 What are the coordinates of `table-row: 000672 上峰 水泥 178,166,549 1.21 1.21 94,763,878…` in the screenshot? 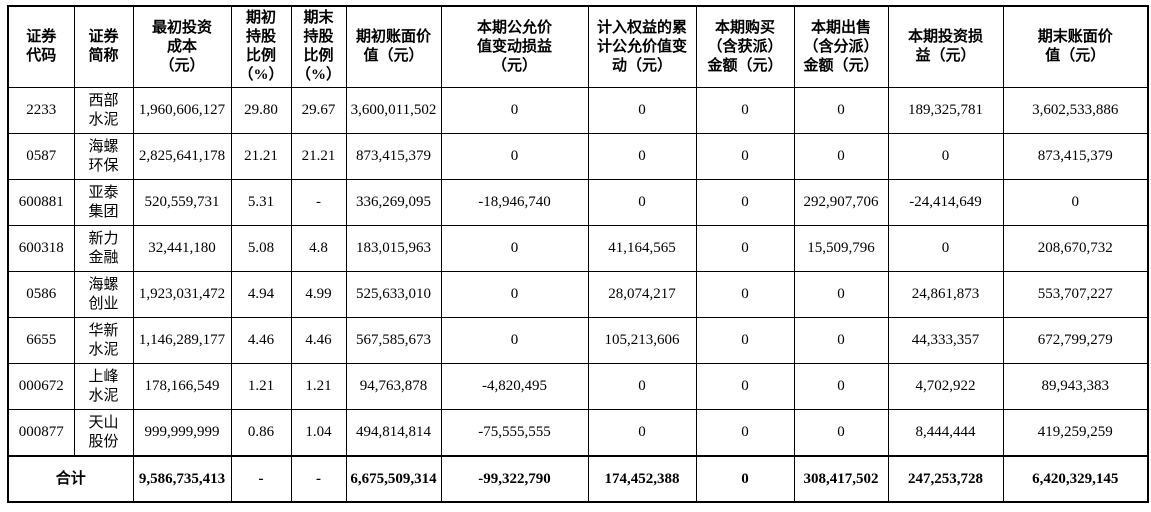 It's located at (578, 386).